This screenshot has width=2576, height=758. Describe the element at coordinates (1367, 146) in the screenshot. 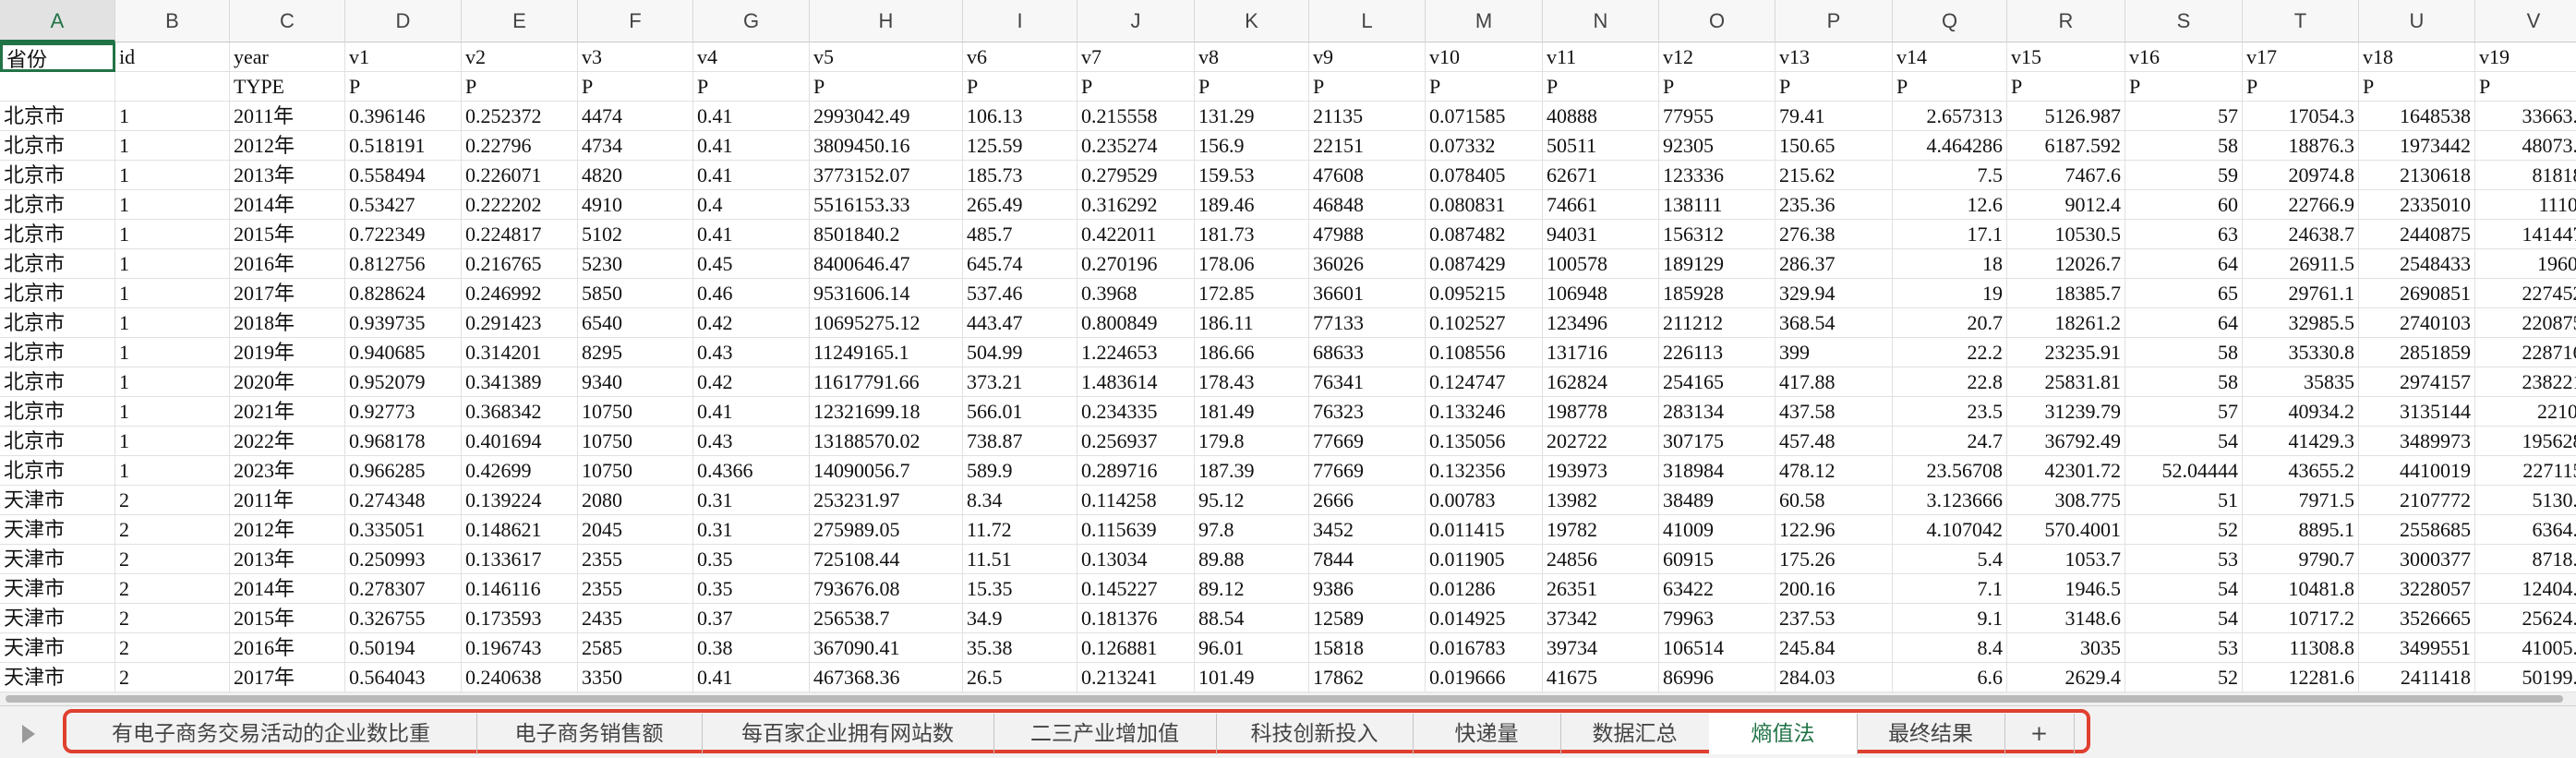

I see `cell: 22151` at that location.